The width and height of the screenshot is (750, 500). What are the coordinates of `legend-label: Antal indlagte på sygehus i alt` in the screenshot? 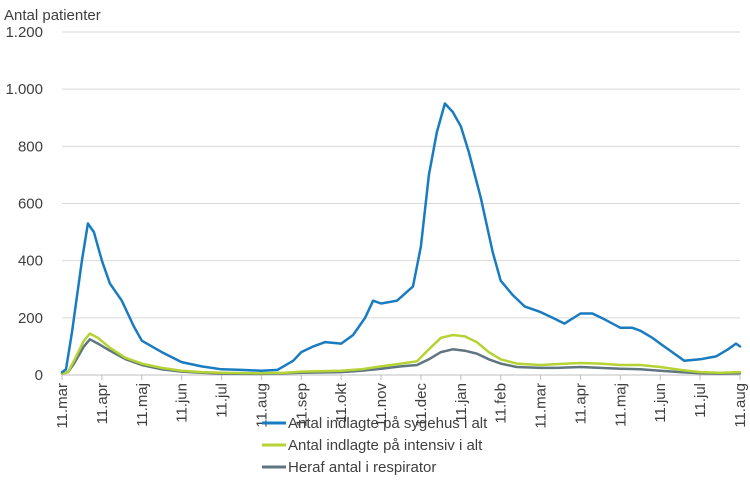 It's located at (388, 423).